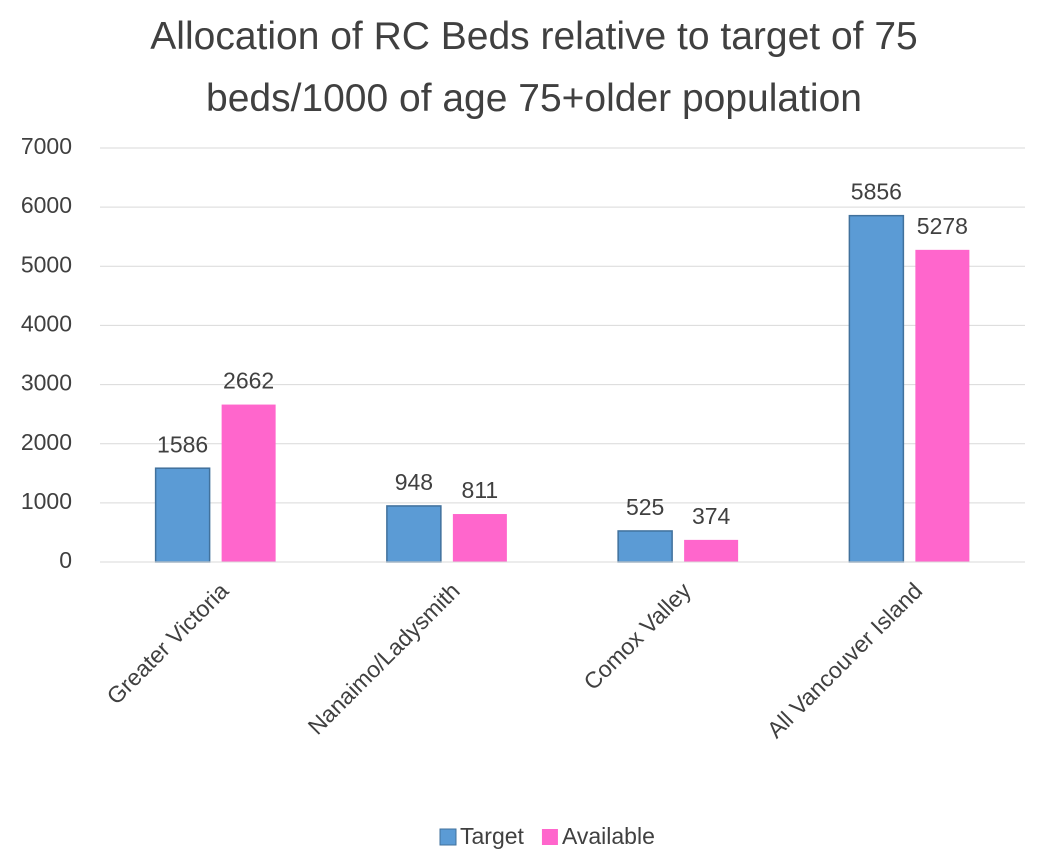 This screenshot has width=1048, height=853. I want to click on value-label: 5278, so click(942, 226).